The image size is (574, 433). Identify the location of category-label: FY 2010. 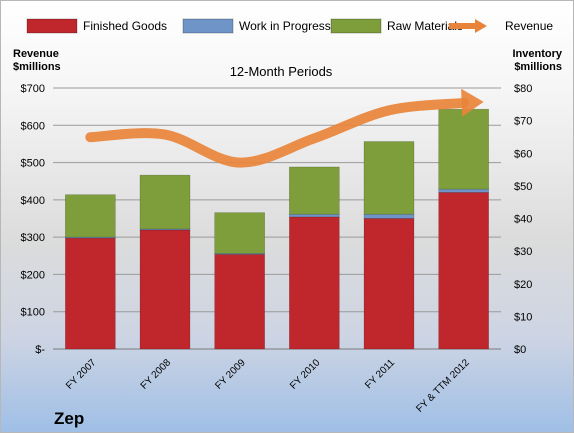
(305, 374).